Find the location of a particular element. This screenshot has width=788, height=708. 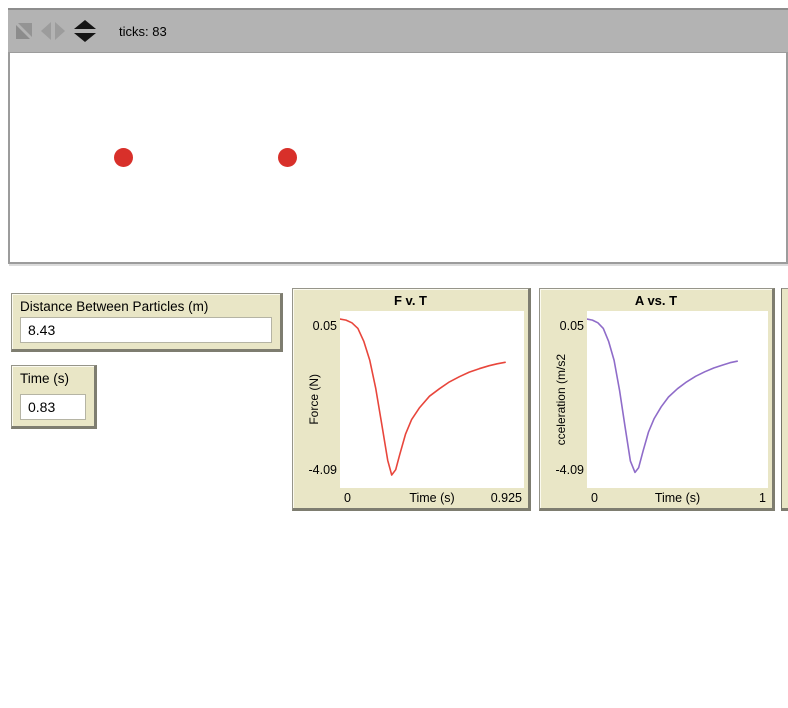

x-axis-max-tick: 1 is located at coordinates (762, 498).